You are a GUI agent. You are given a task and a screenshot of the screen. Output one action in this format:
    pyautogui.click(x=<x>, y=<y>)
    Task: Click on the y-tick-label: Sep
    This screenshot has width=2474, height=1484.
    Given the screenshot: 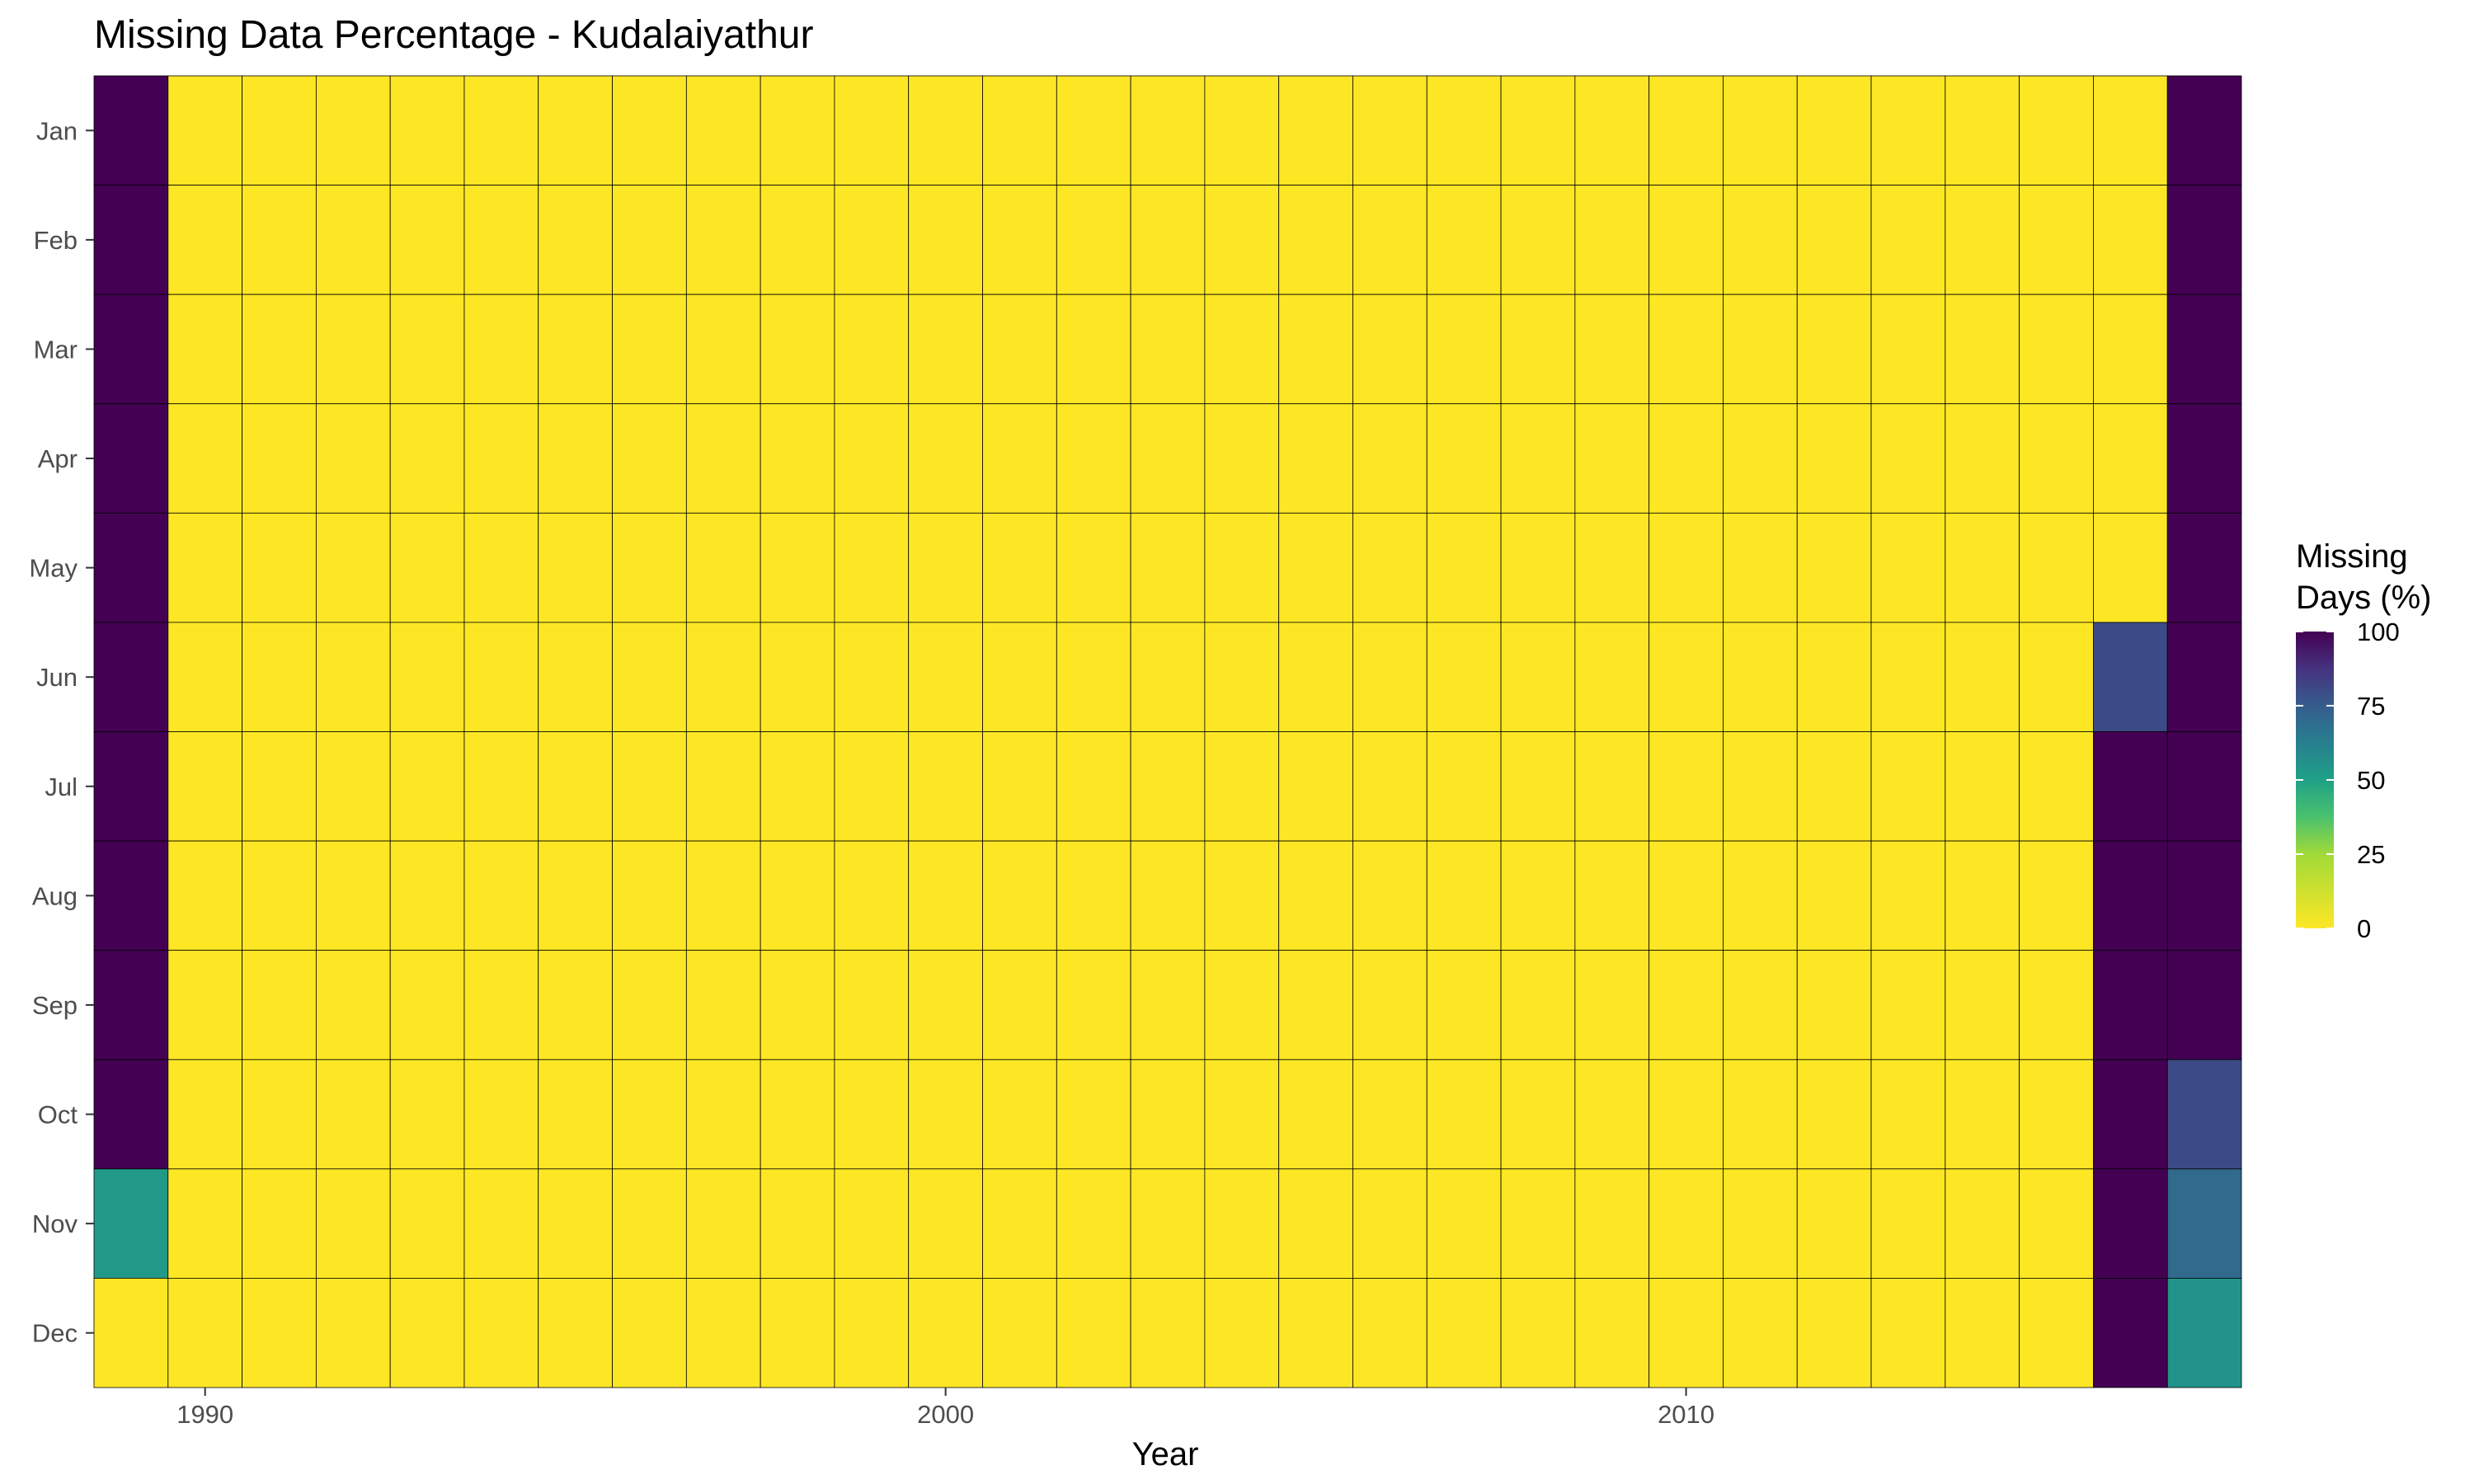 What is the action you would take?
    pyautogui.click(x=55, y=1006)
    